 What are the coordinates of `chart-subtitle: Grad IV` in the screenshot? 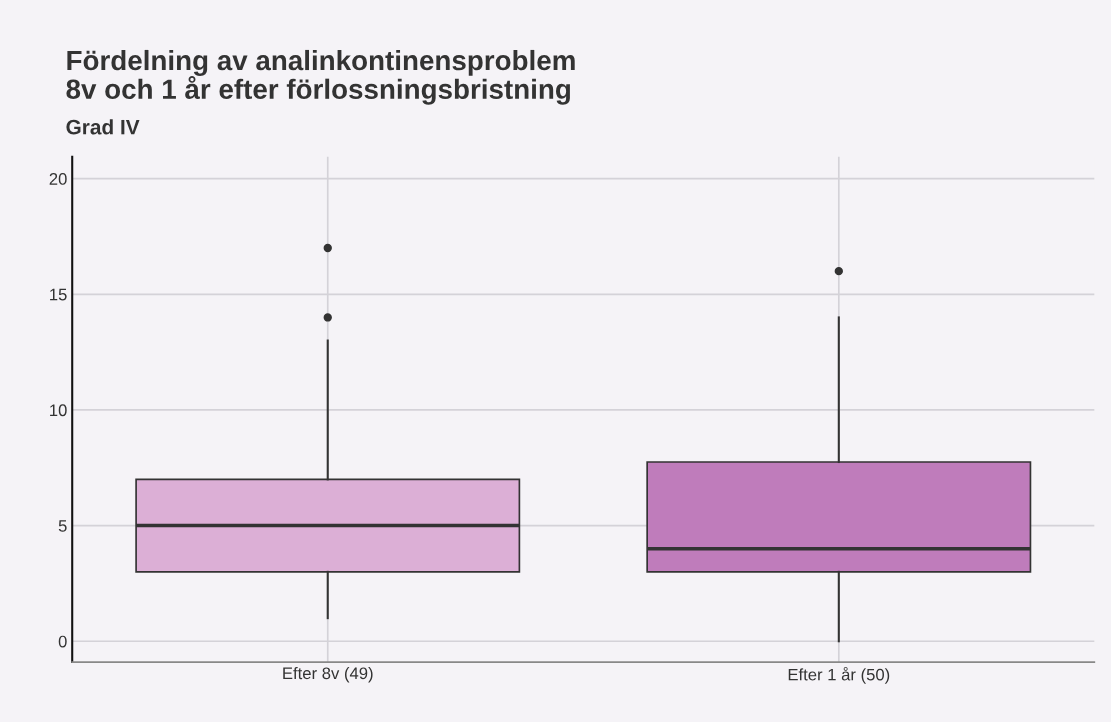 It's located at (103, 127).